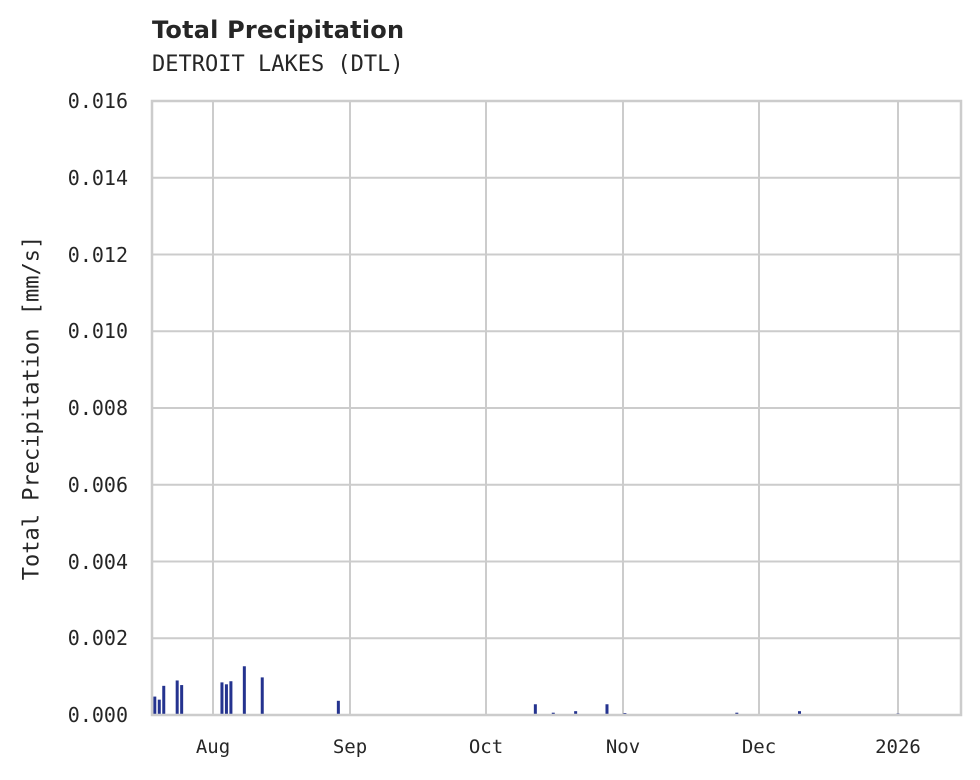 The height and width of the screenshot is (780, 980). I want to click on y-tick-label: 0.010, so click(97, 331).